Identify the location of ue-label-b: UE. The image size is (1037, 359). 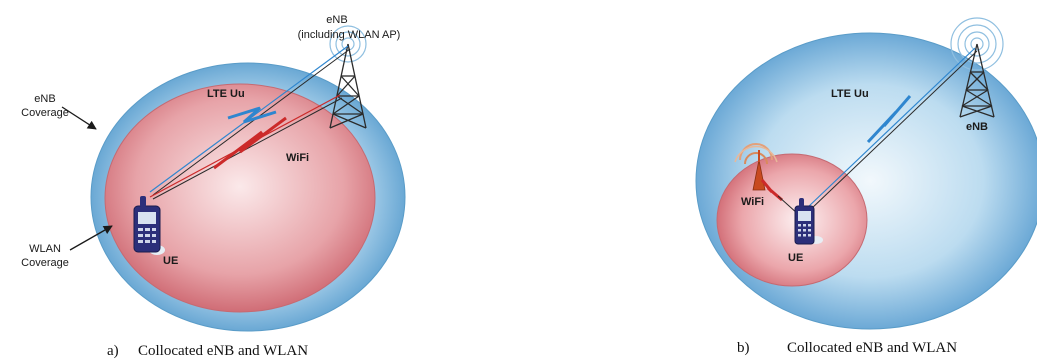
(795, 258).